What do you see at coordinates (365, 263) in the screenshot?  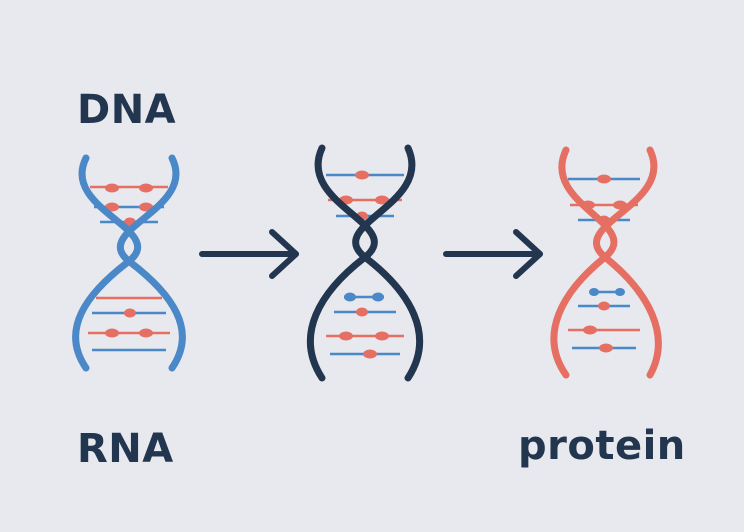 I see `dna-helix-dark-icon` at bounding box center [365, 263].